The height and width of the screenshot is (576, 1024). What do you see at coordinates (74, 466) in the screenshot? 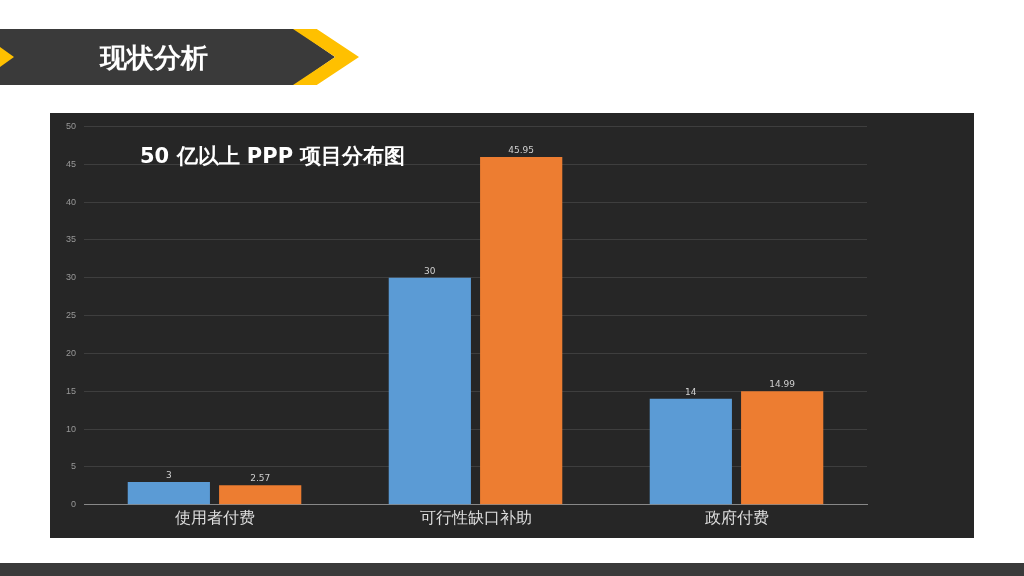
I see `y-tick-label: 5` at bounding box center [74, 466].